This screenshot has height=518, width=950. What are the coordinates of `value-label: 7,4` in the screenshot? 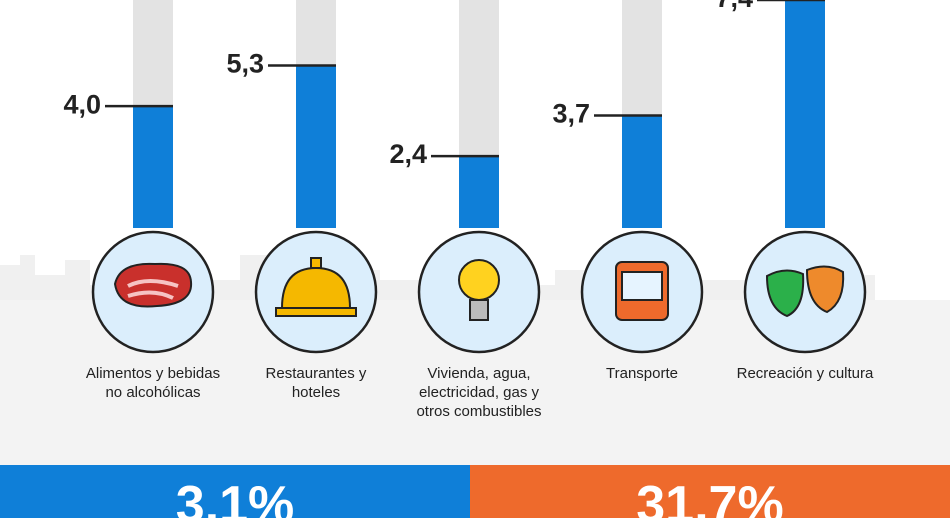 It's located at (734, 6).